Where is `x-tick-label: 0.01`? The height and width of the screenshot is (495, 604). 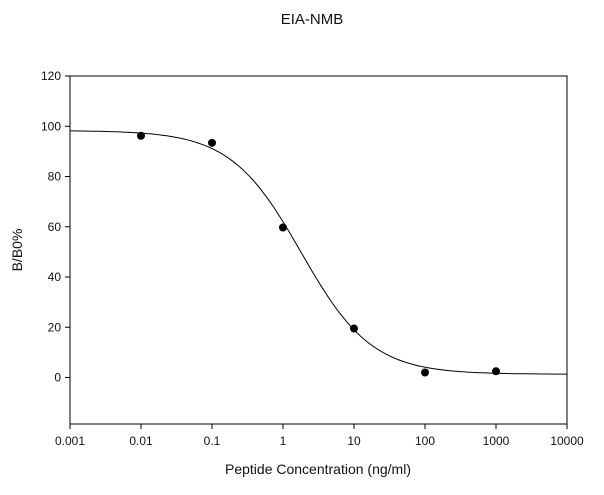
x-tick-label: 0.01 is located at coordinates (141, 441).